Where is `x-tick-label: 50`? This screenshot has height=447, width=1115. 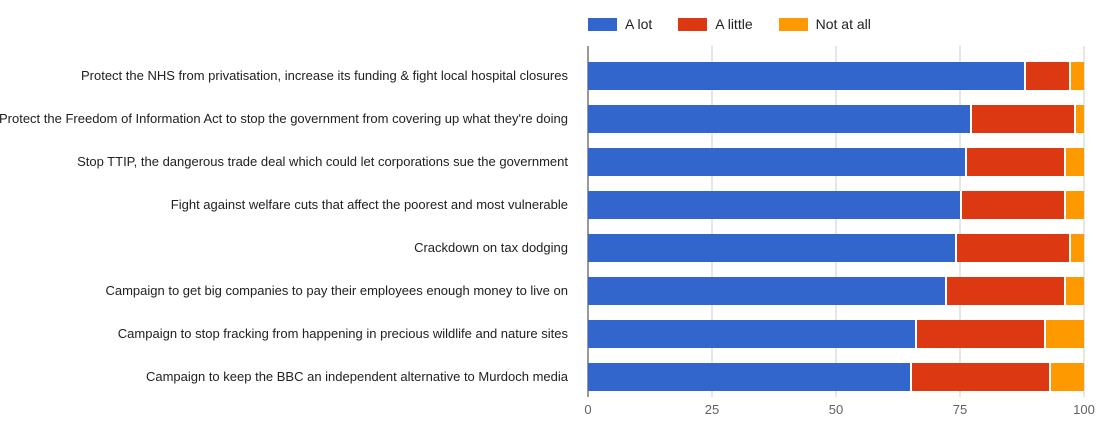
x-tick-label: 50 is located at coordinates (836, 409).